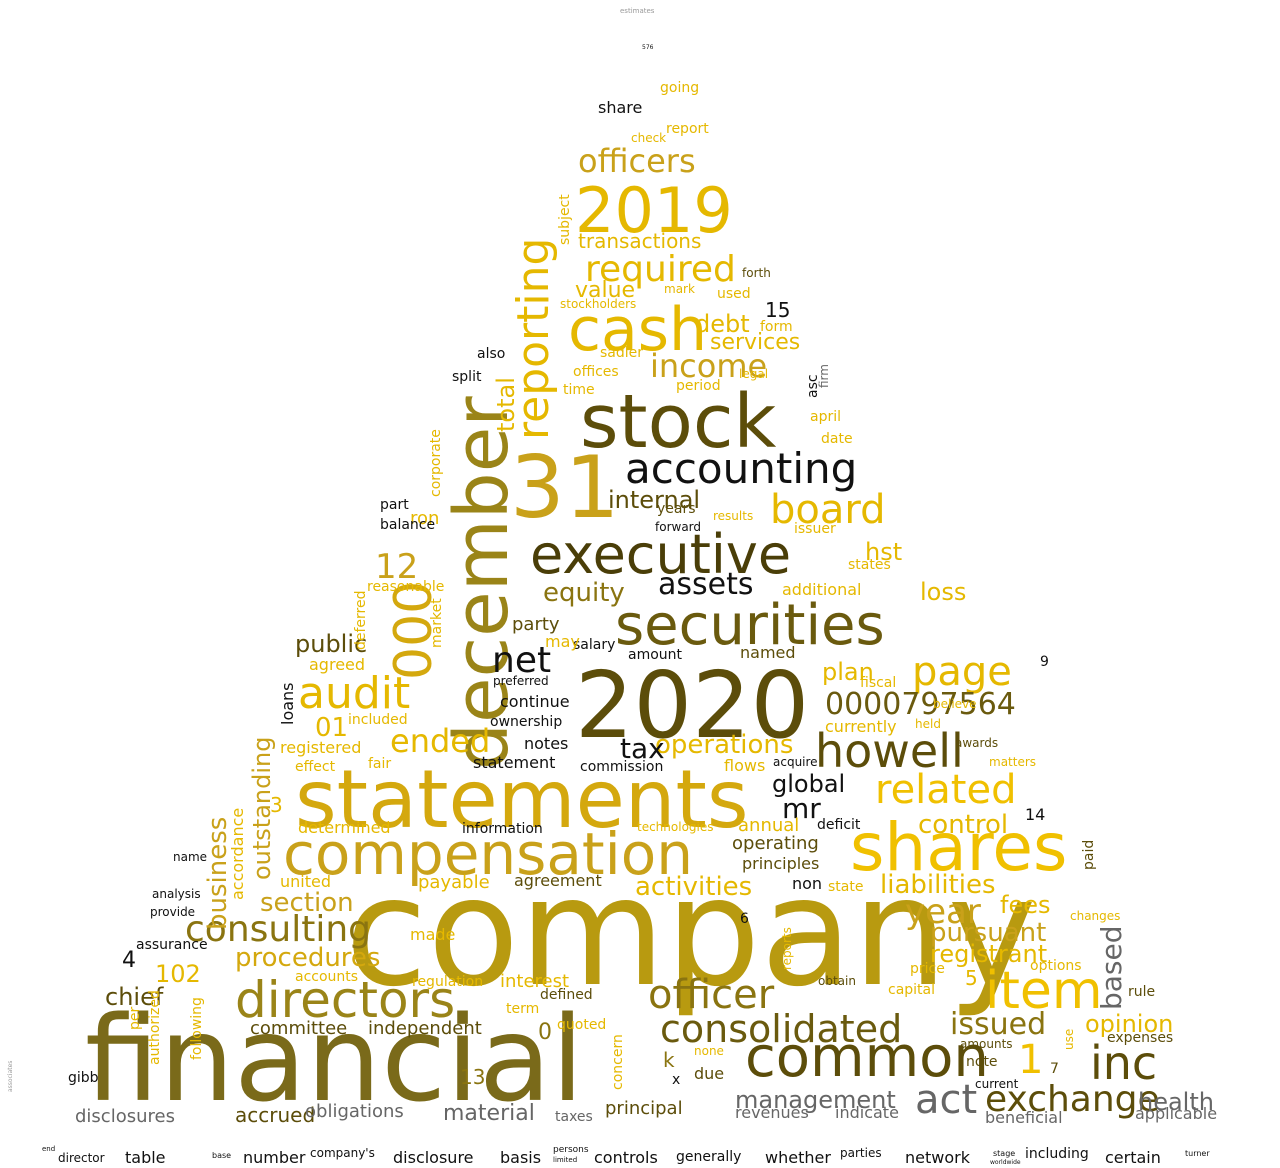  What do you see at coordinates (1044, 991) in the screenshot?
I see `word-item: item` at bounding box center [1044, 991].